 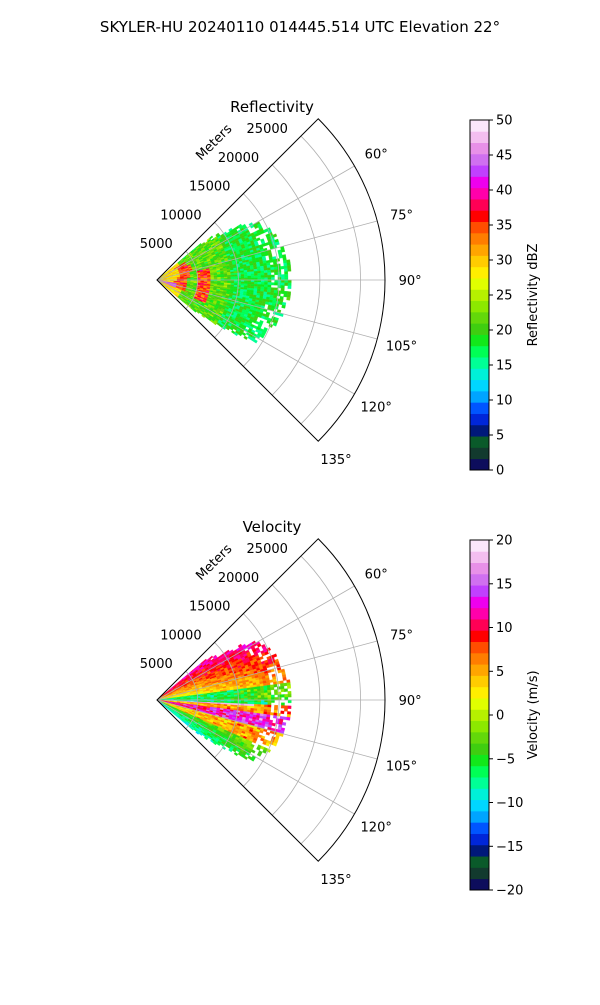 I want to click on reflectivity-data, so click(x=224, y=282).